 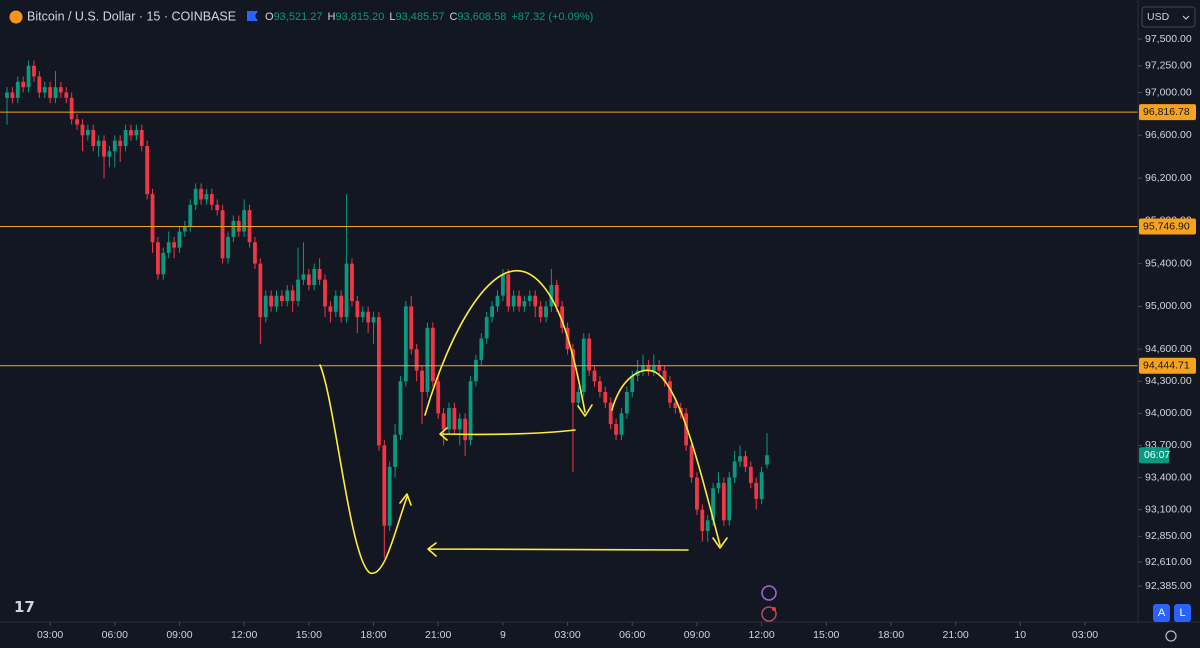 What do you see at coordinates (503, 635) in the screenshot?
I see `x-tick-label: 9` at bounding box center [503, 635].